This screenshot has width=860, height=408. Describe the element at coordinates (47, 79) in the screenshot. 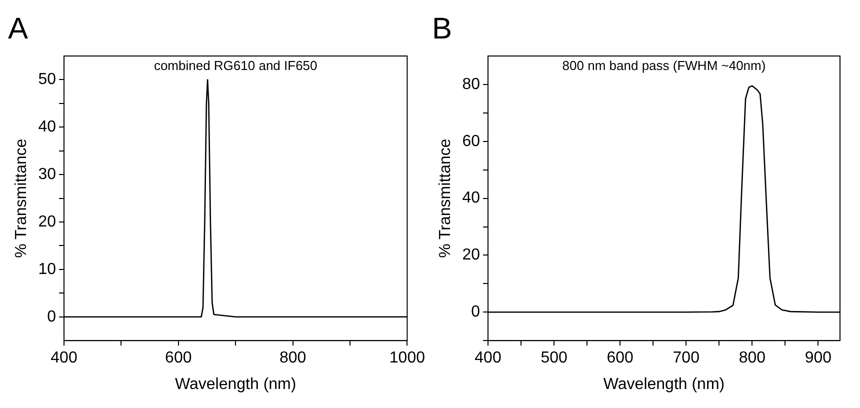

I see `y-tick-label: 50` at that location.